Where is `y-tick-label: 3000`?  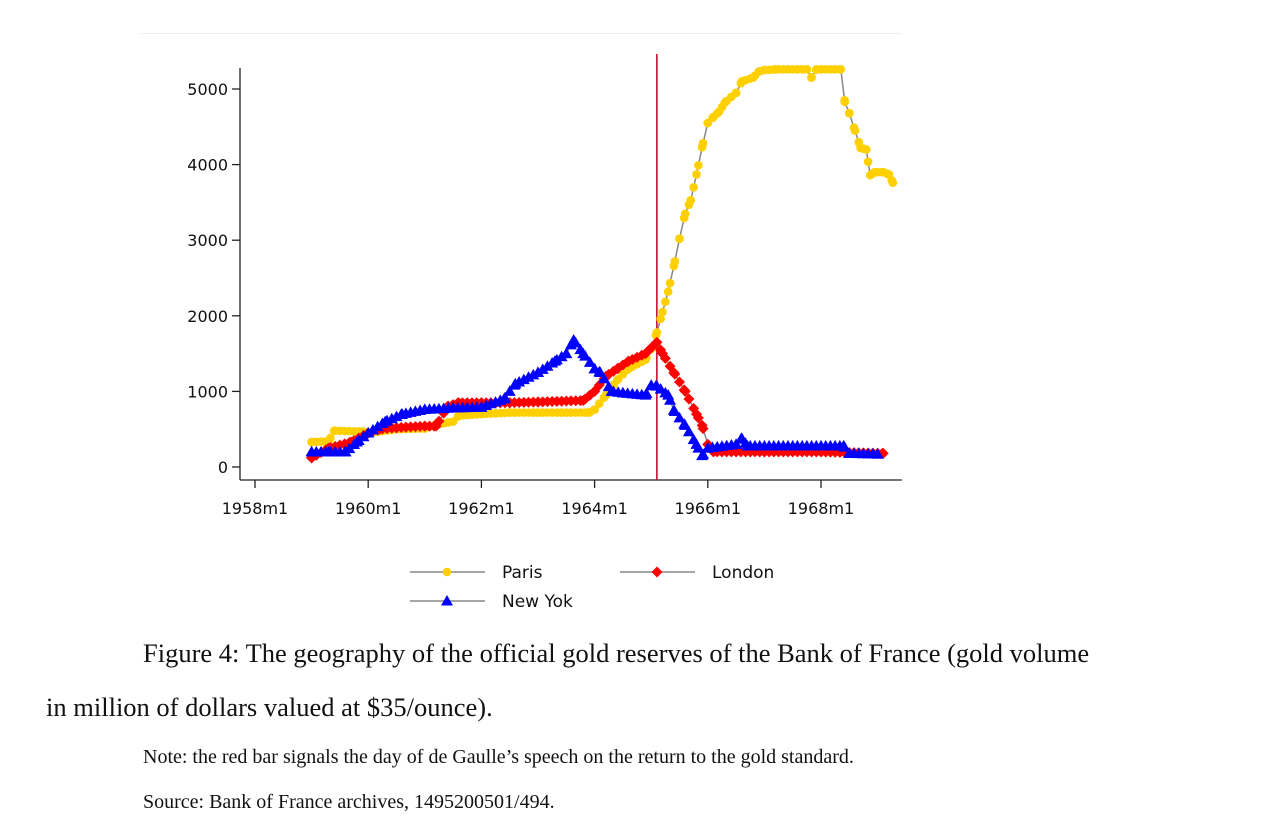
y-tick-label: 3000 is located at coordinates (207, 240).